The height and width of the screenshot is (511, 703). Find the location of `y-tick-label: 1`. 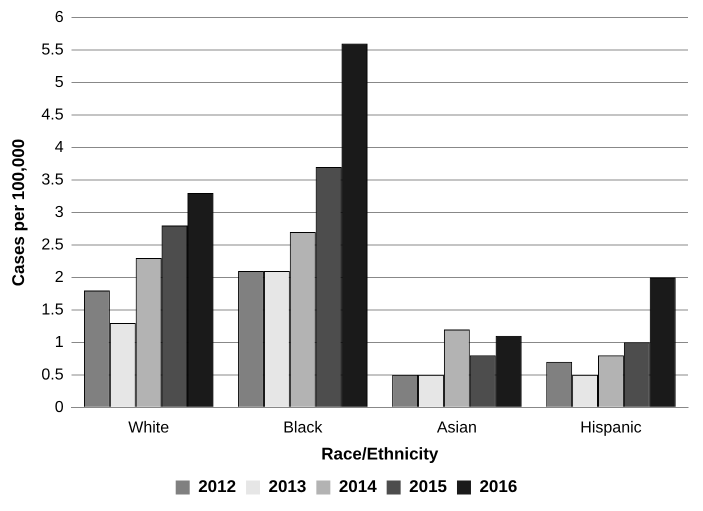

y-tick-label: 1 is located at coordinates (59, 342).